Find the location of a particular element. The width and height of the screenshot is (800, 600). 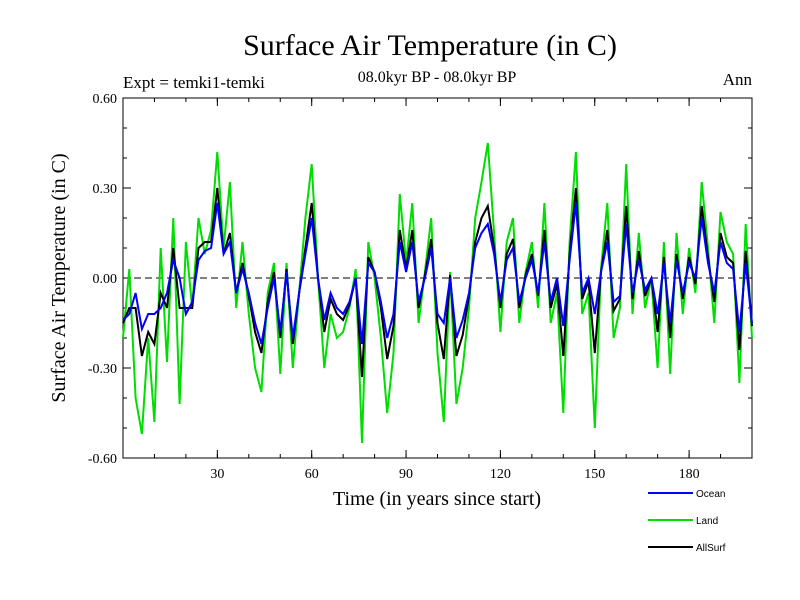

x-tick-label: 90 is located at coordinates (406, 474).